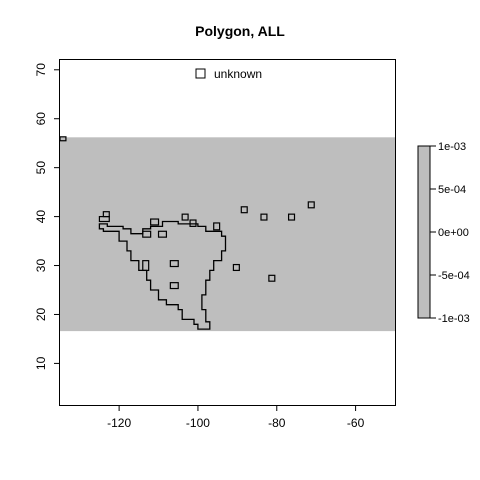  I want to click on x-tick-label: -120, so click(119, 423).